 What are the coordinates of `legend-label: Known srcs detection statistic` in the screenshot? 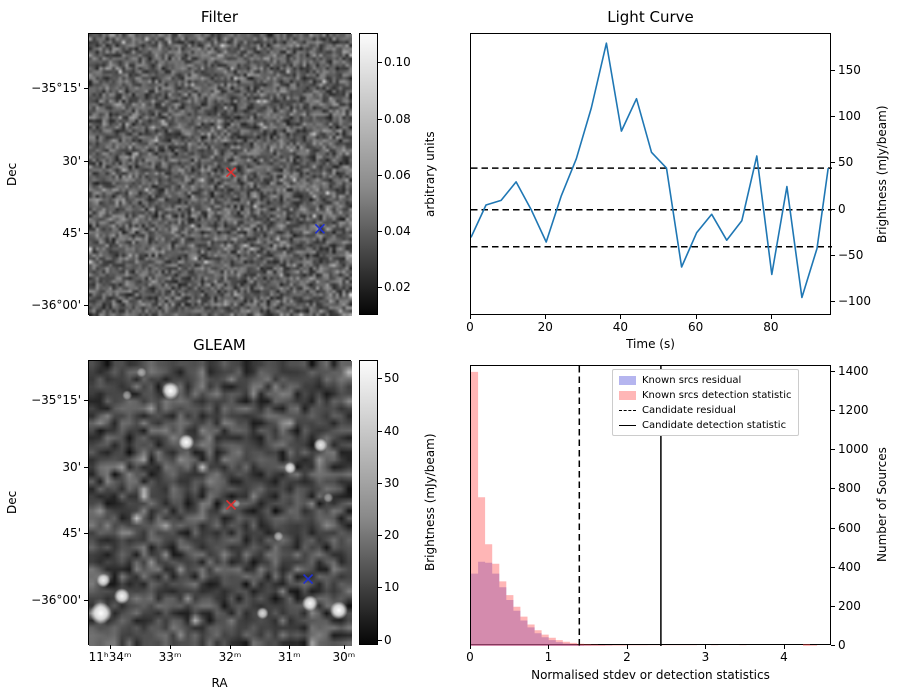 It's located at (717, 395).